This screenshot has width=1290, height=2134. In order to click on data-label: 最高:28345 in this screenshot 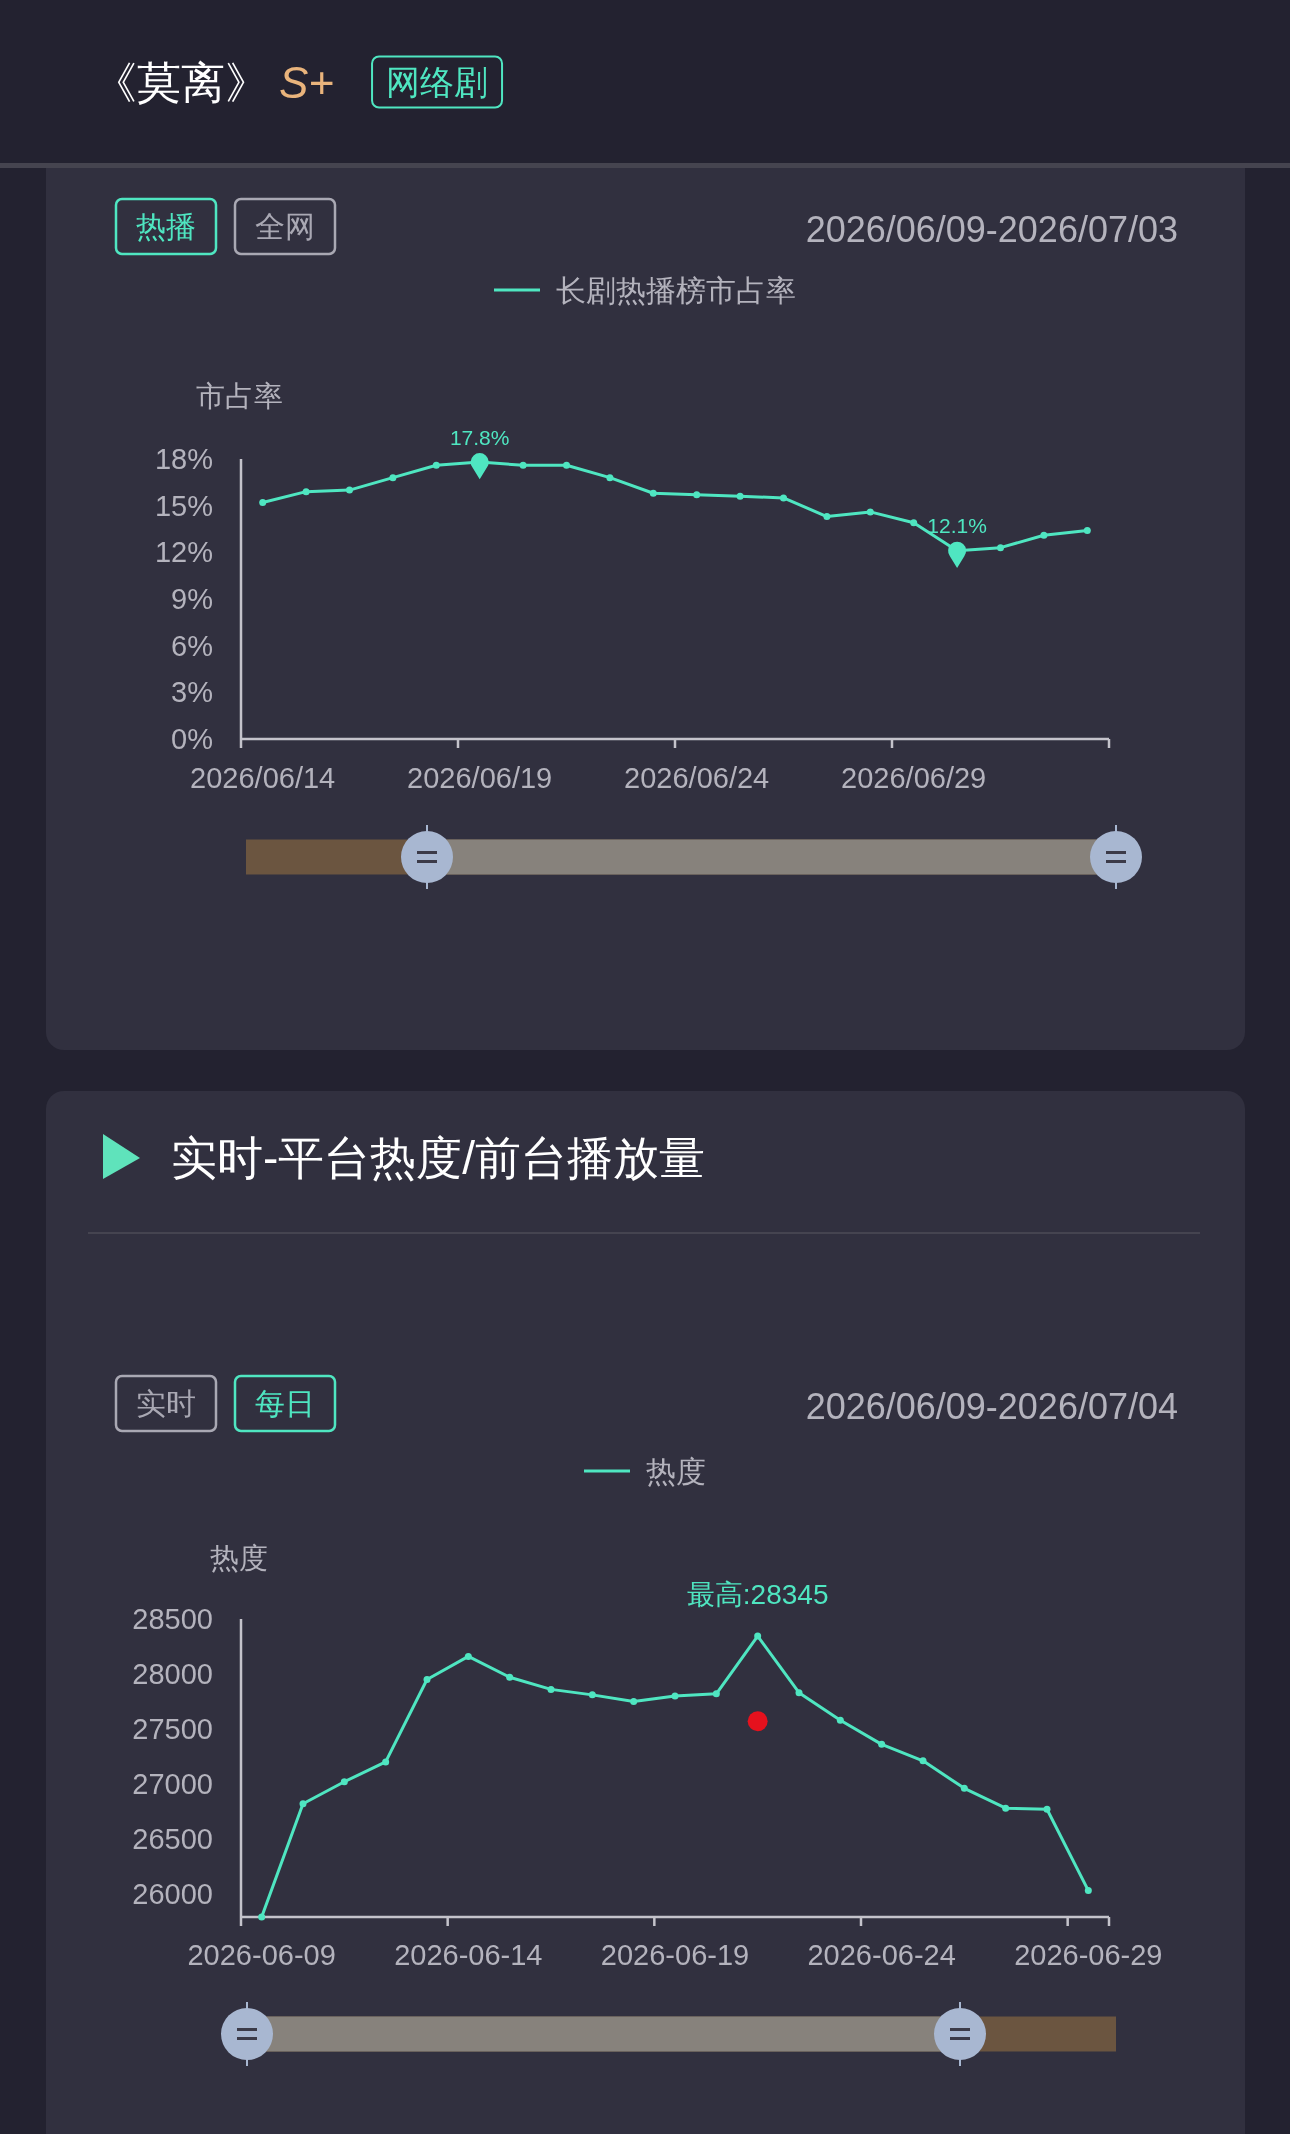, I will do `click(757, 1594)`.